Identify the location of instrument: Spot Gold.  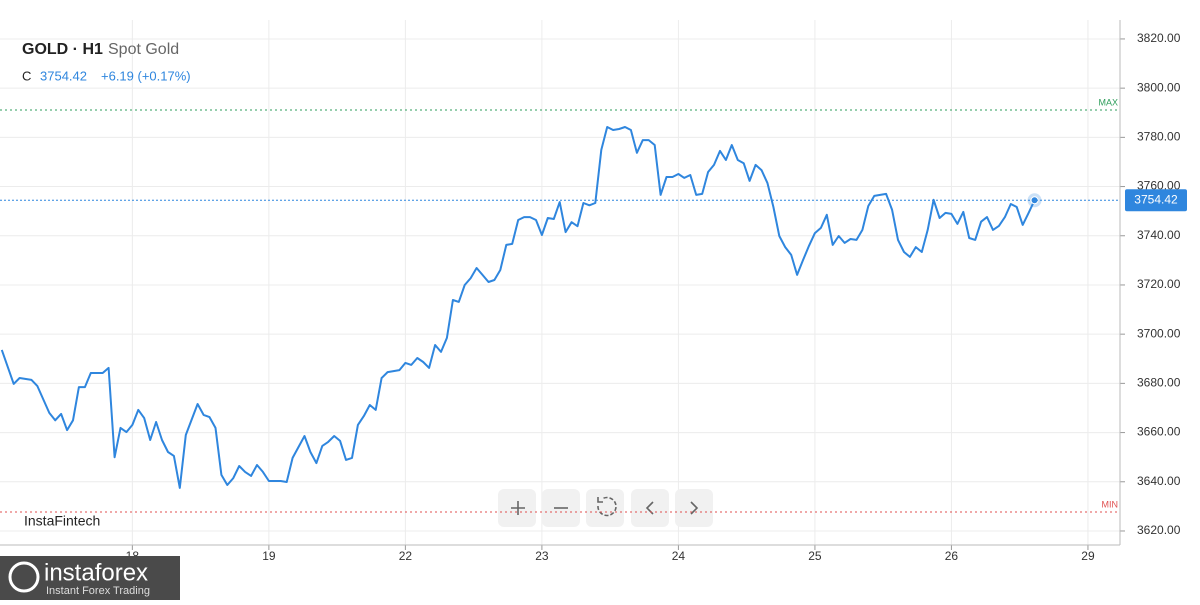
(143, 49).